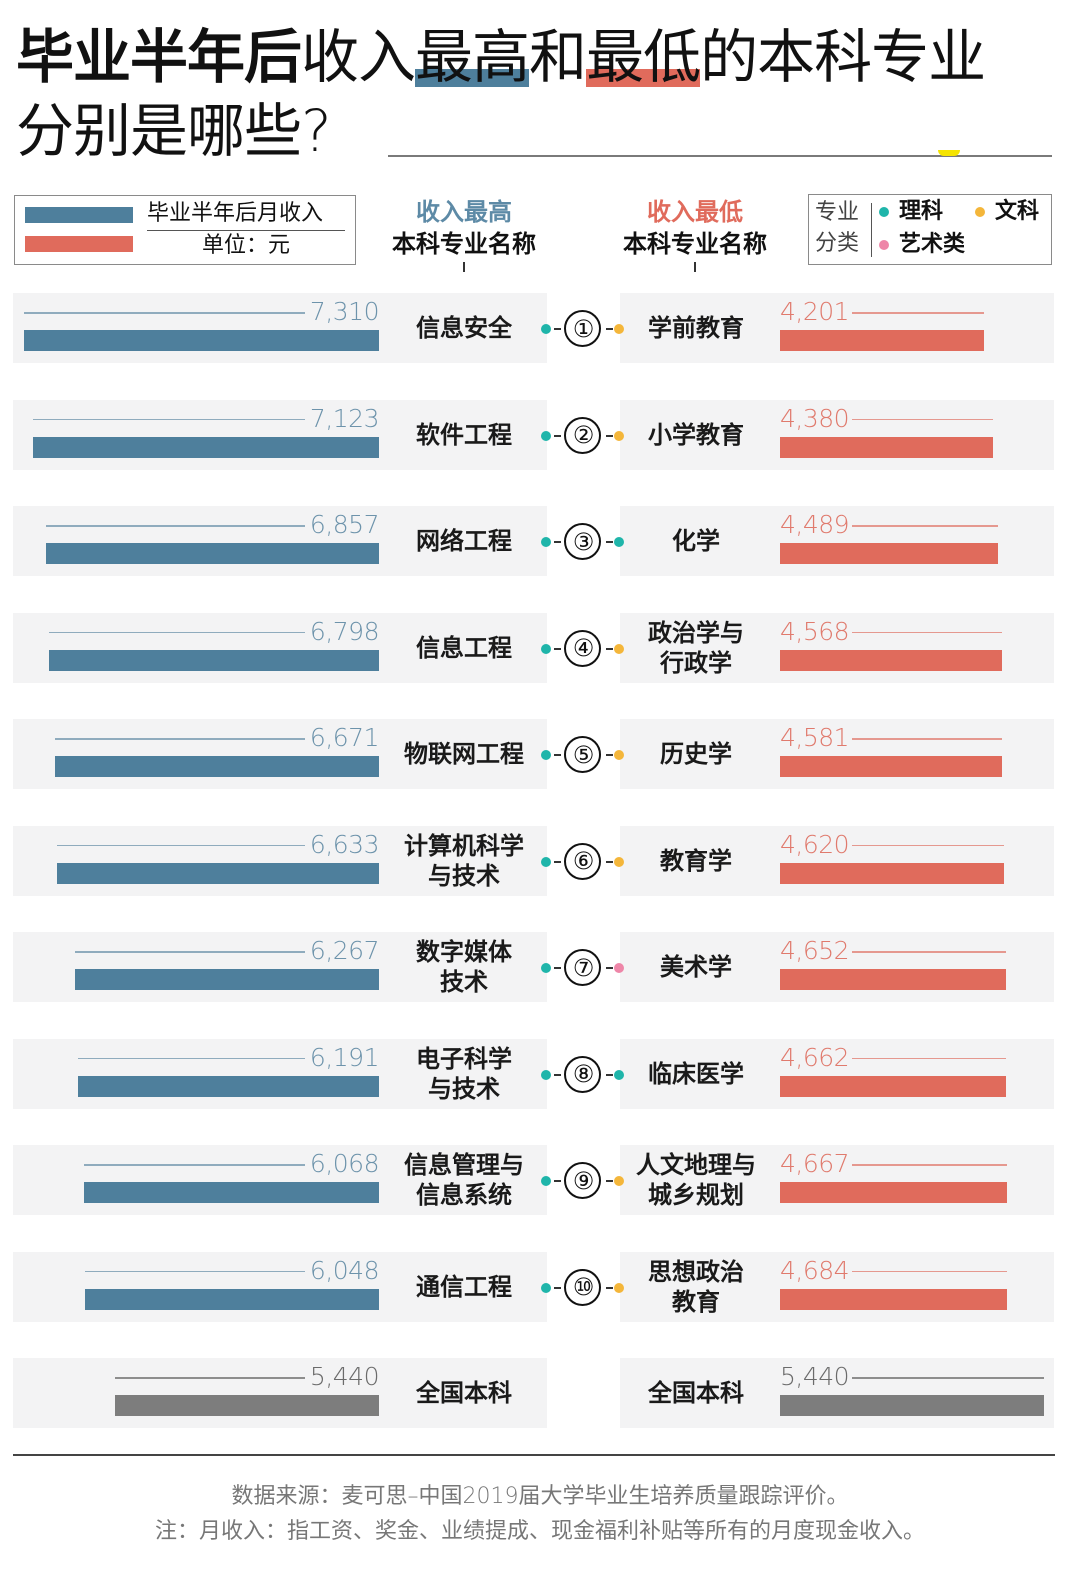 The width and height of the screenshot is (1080, 1583). What do you see at coordinates (582, 435) in the screenshot?
I see `rank-badge: ②` at bounding box center [582, 435].